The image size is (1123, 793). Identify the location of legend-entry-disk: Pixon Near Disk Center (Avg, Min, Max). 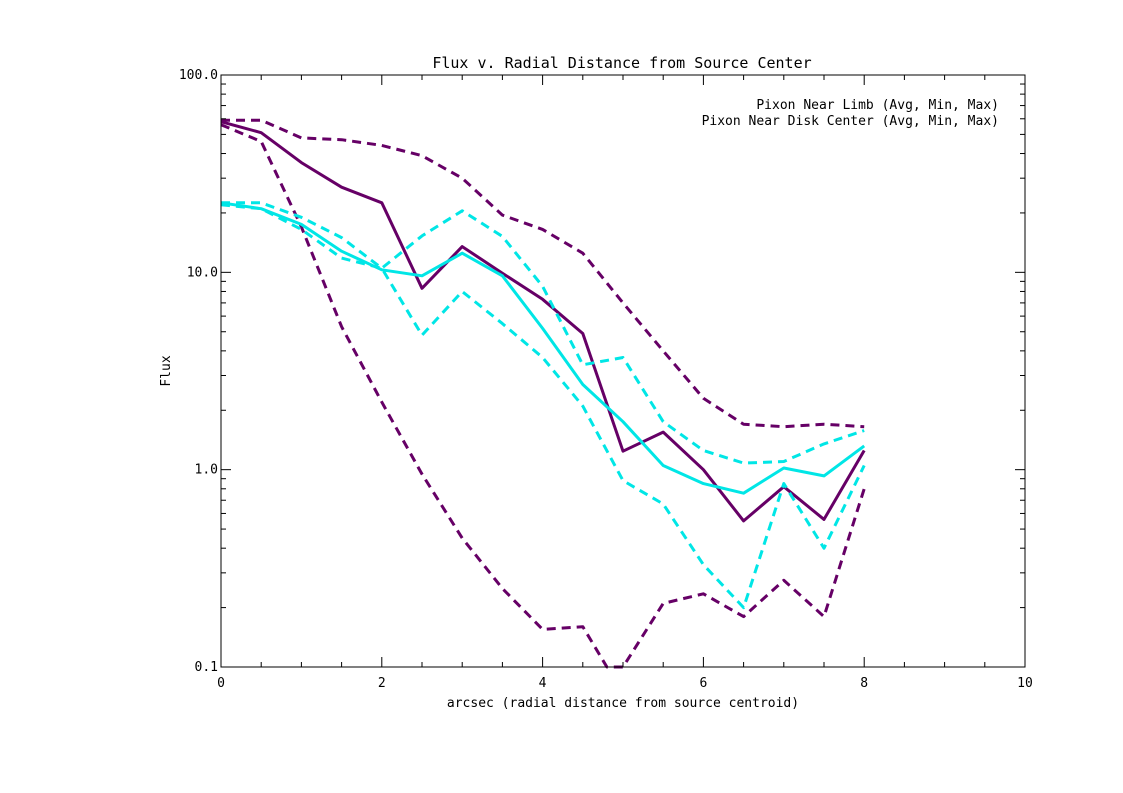
(850, 121).